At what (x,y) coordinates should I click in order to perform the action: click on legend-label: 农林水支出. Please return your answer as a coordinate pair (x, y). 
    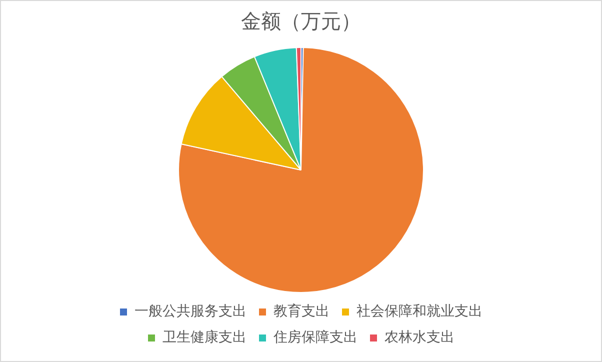
    Looking at the image, I should click on (419, 338).